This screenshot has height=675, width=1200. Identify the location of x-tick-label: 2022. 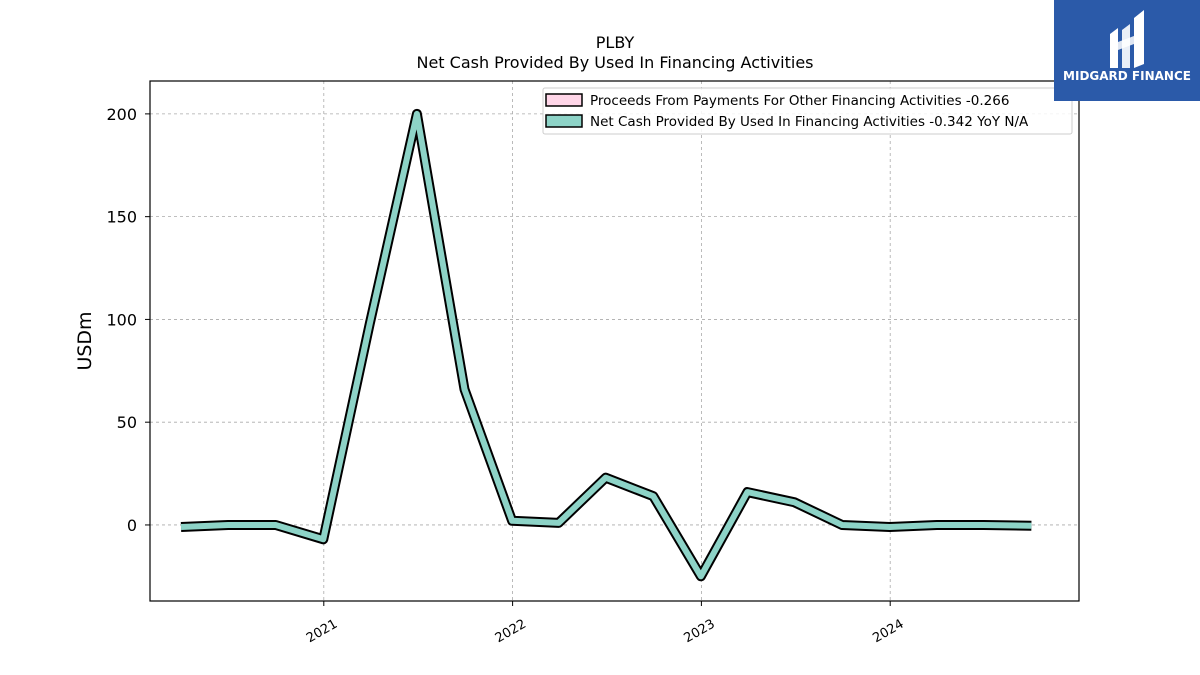
(511, 632).